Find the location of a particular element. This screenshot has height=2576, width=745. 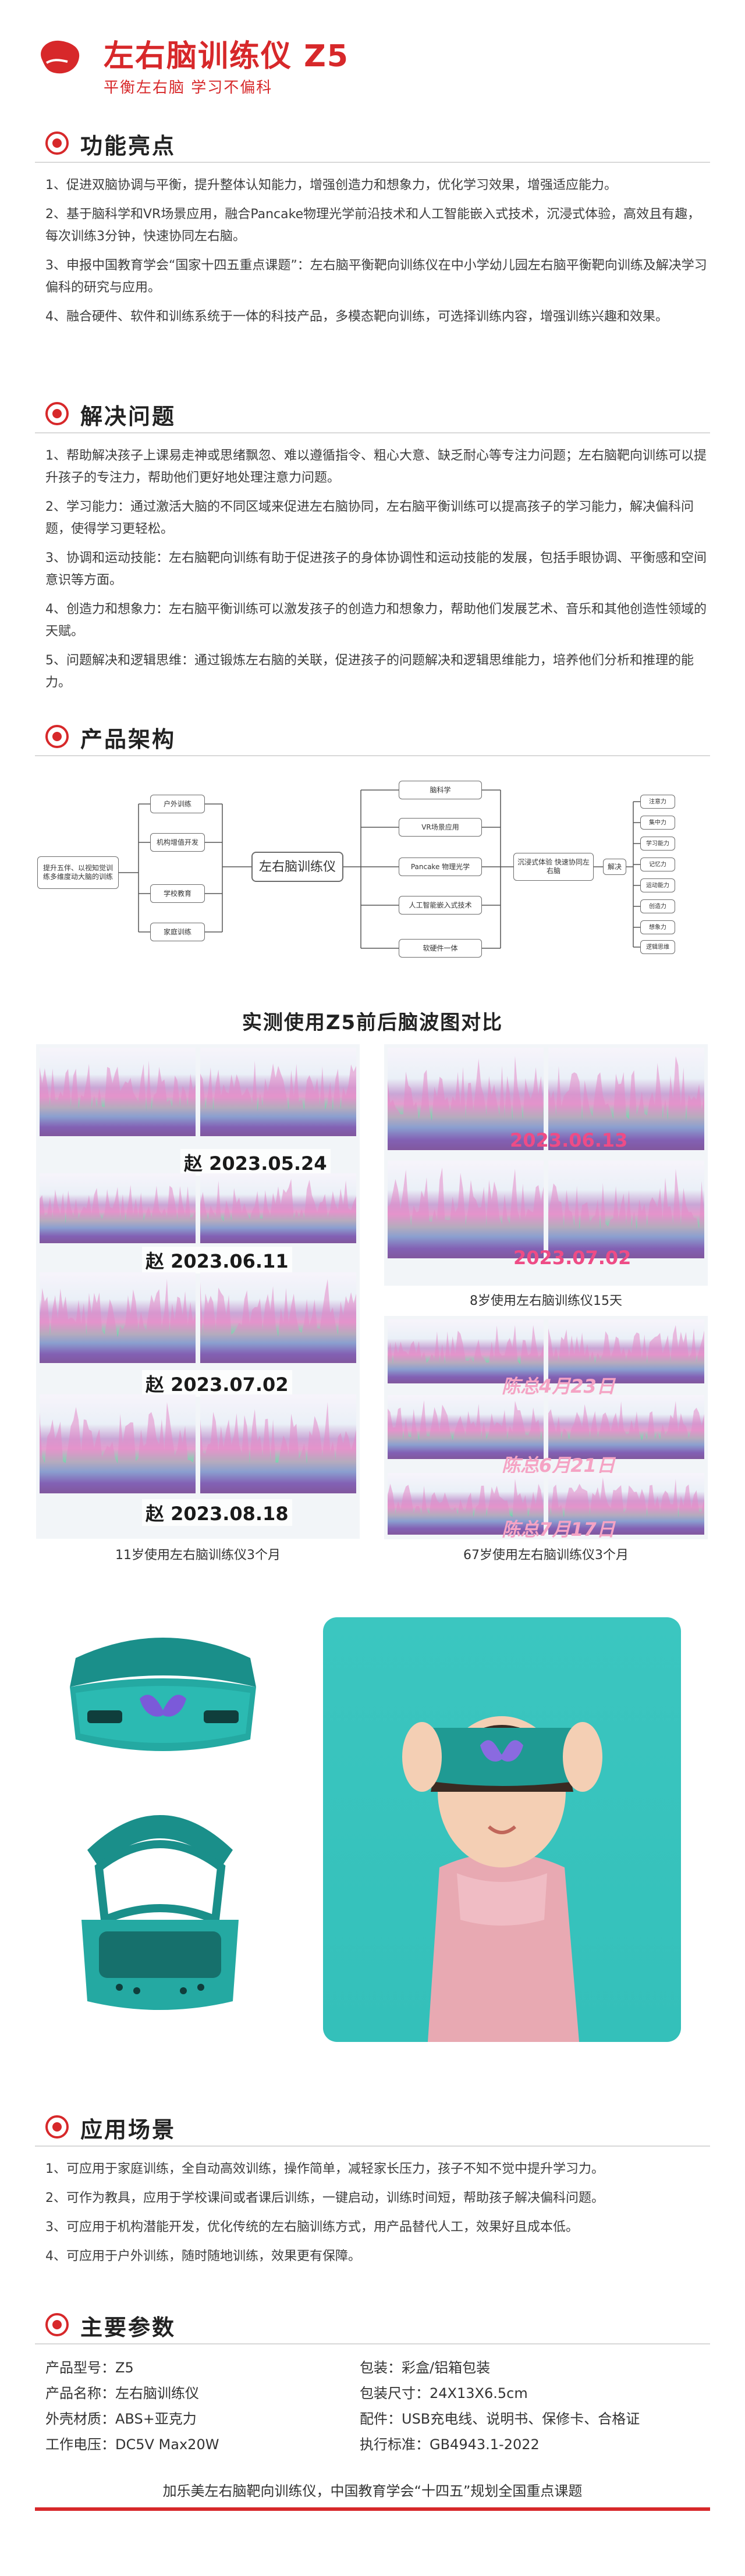

arch-effect-box: 沉浸式体验 快速协同左右脑 is located at coordinates (553, 867).